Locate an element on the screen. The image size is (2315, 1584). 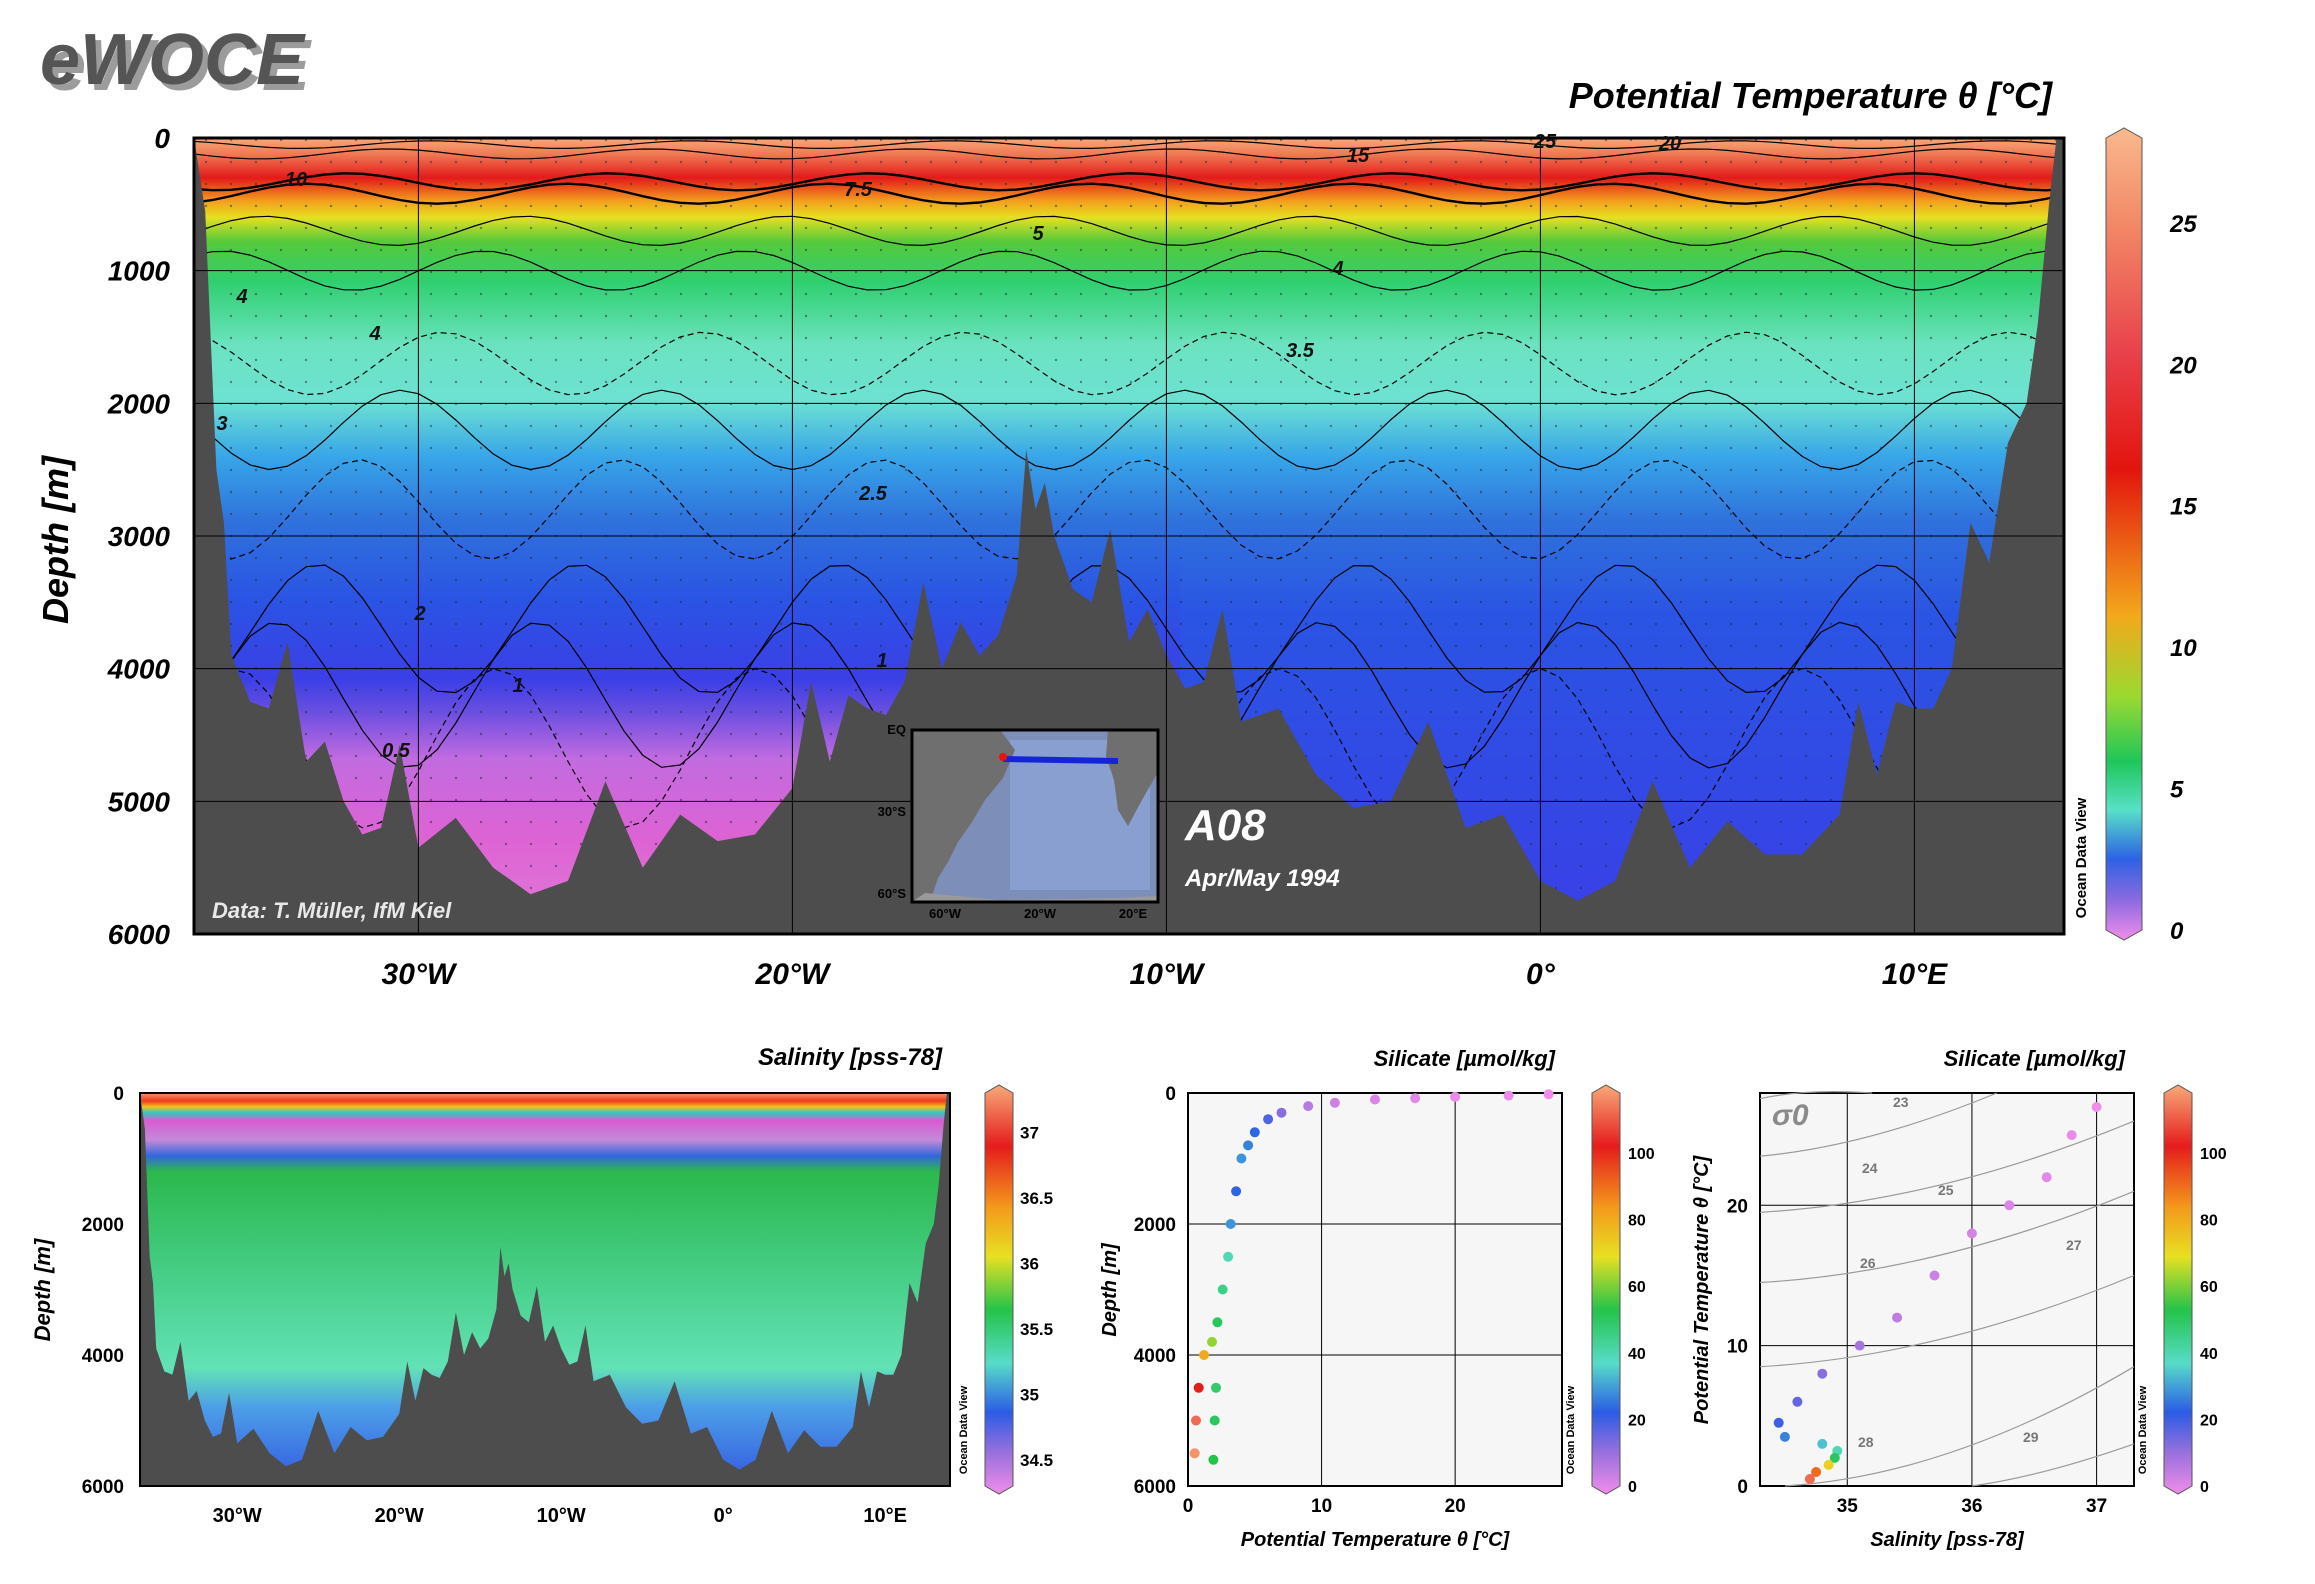
ewoce-logo: eWOCE eWOCE is located at coordinates (176, 63).